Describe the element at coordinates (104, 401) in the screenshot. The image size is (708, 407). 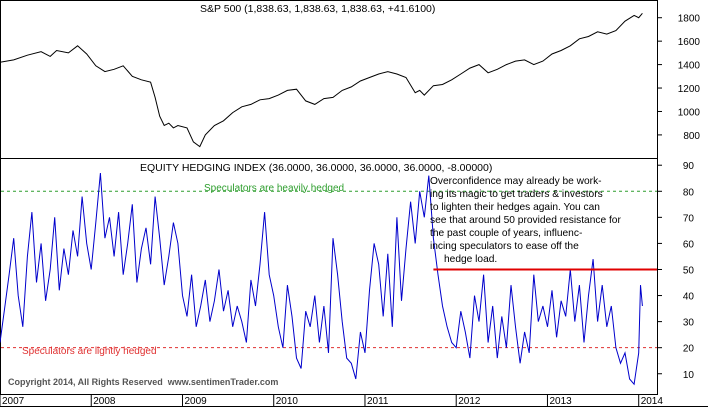
I see `x-tick-label: 2008` at that location.